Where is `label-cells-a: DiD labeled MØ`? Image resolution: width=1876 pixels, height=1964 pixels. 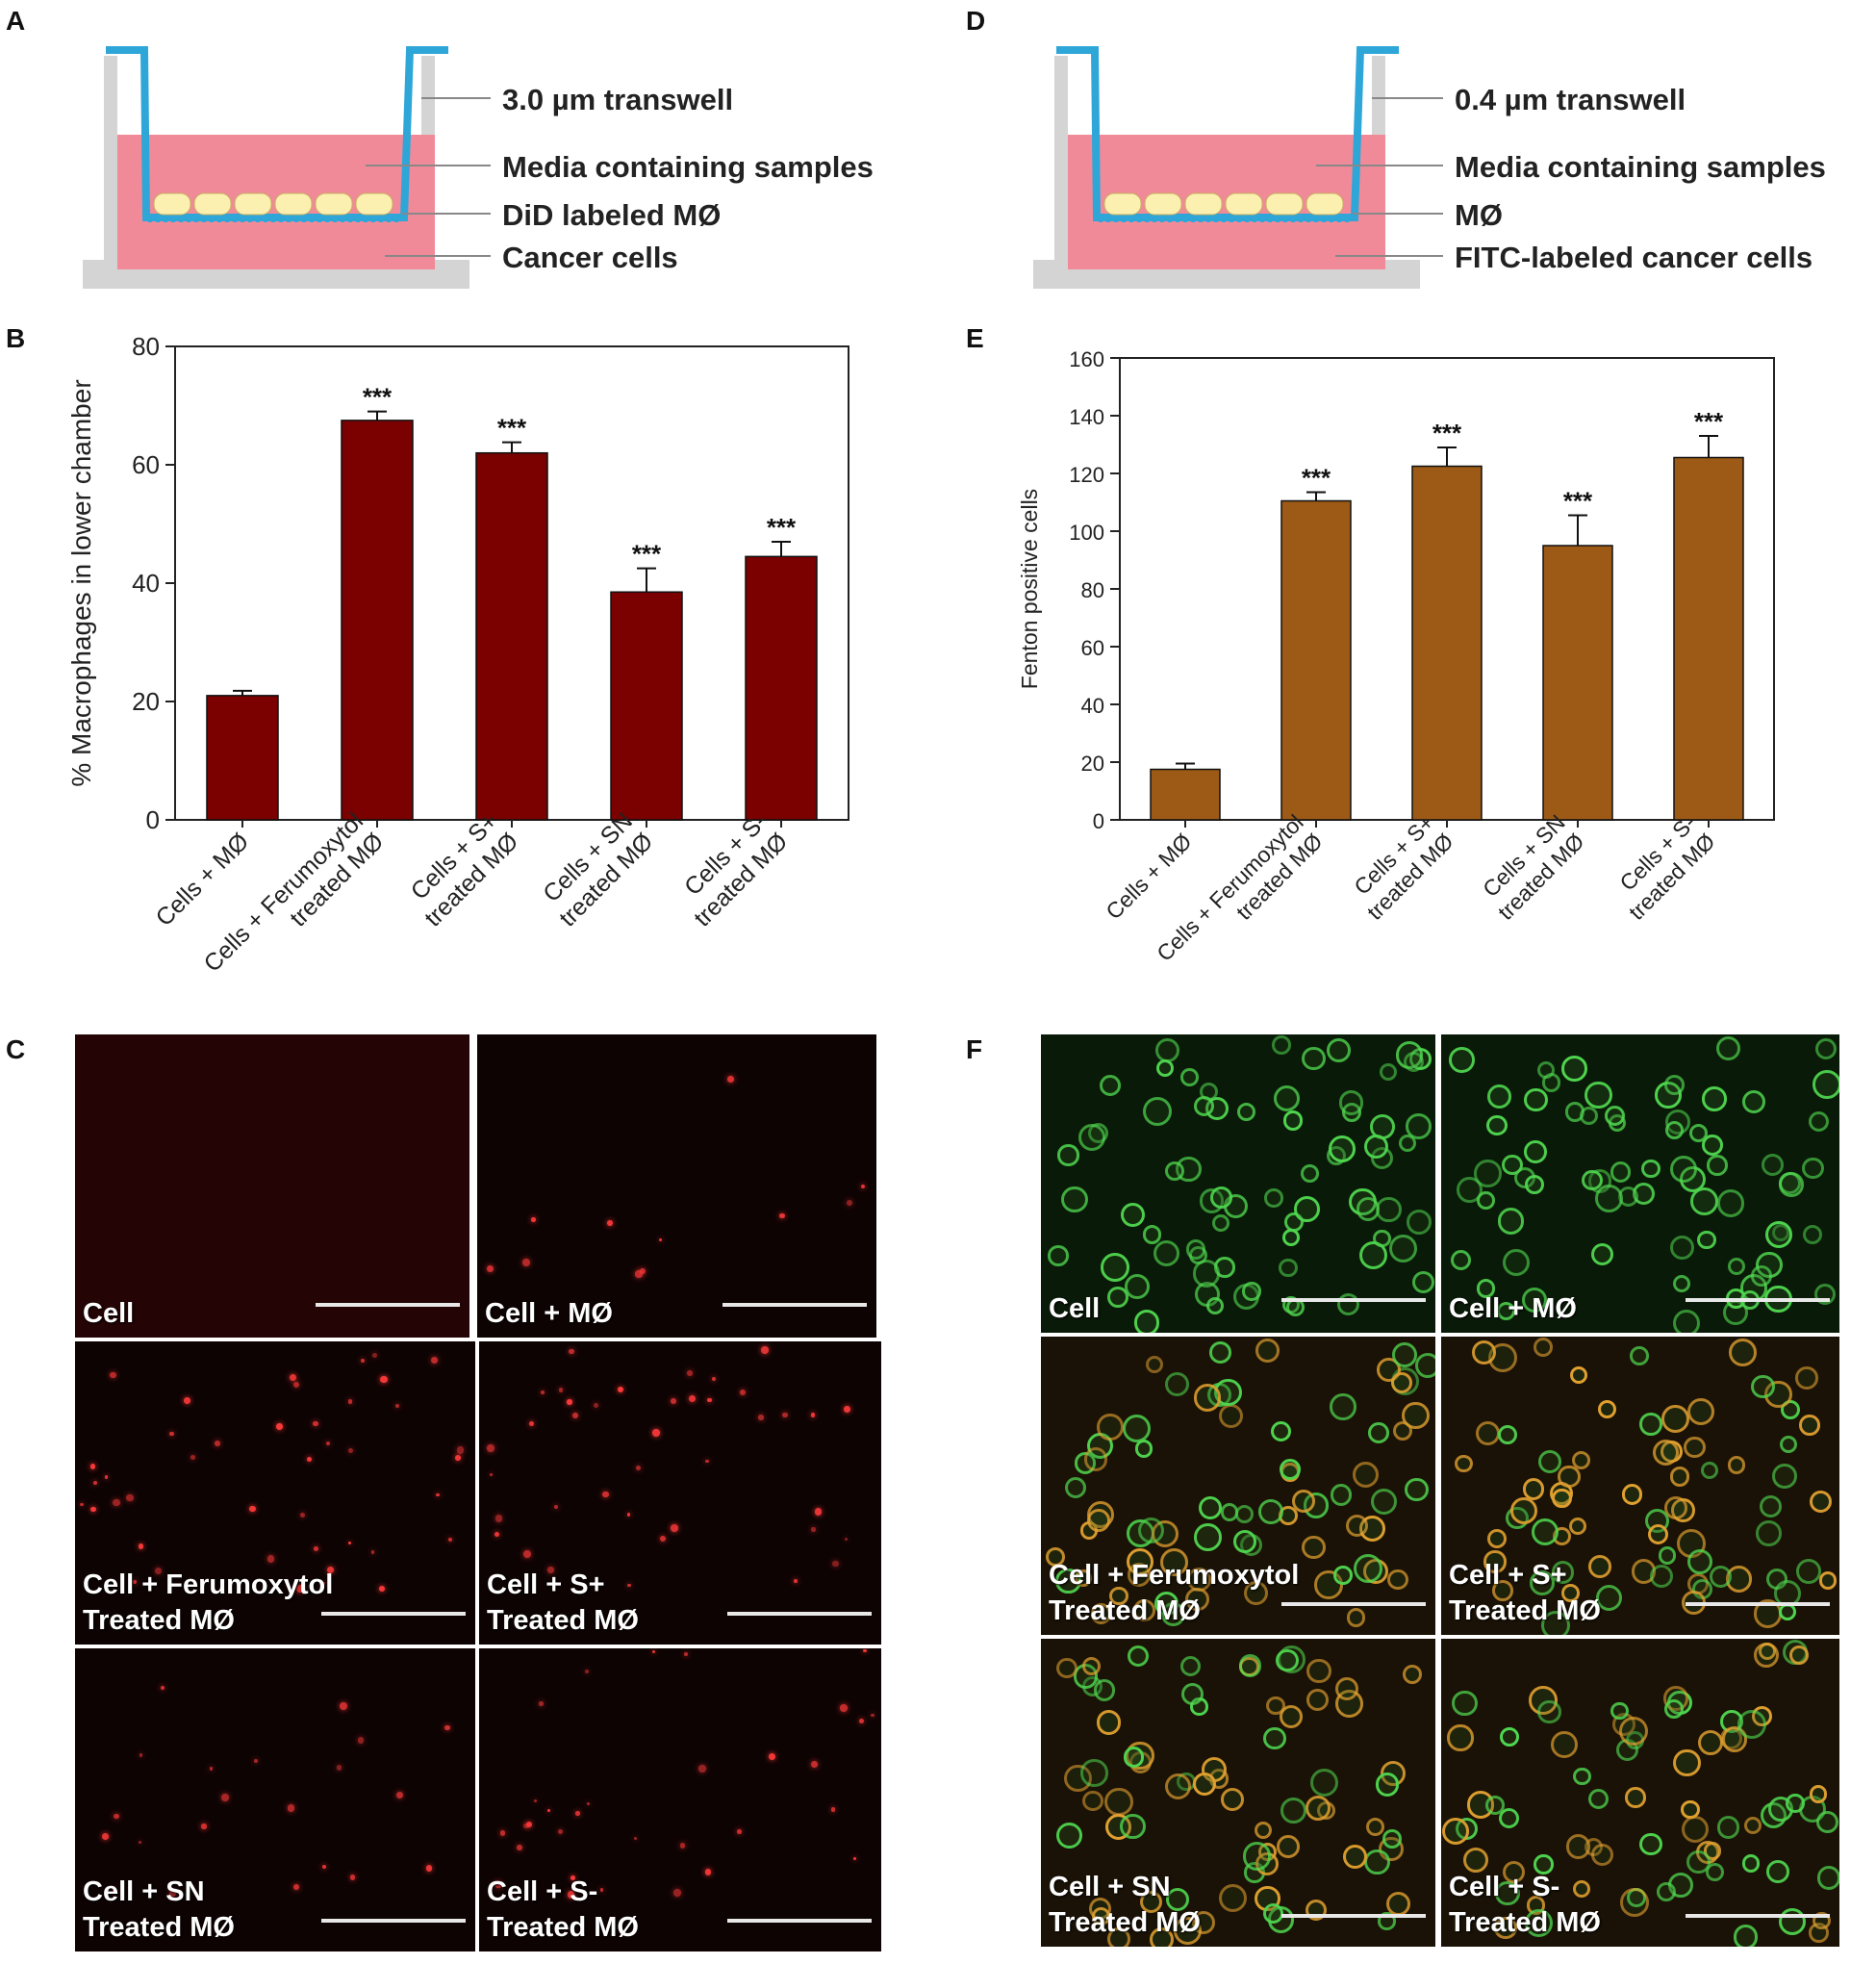 label-cells-a: DiD labeled MØ is located at coordinates (611, 215).